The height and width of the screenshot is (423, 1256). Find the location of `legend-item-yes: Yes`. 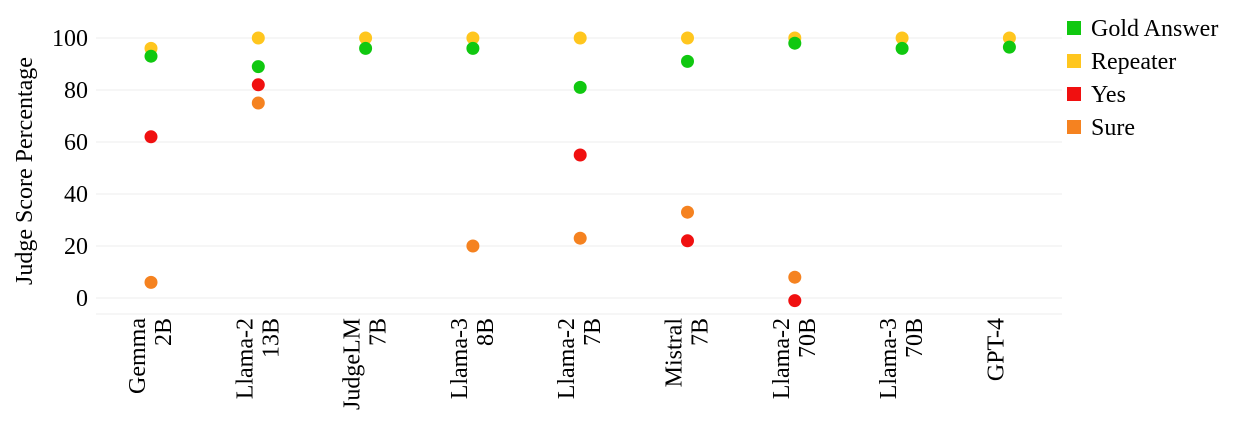

legend-item-yes: Yes is located at coordinates (1096, 95).